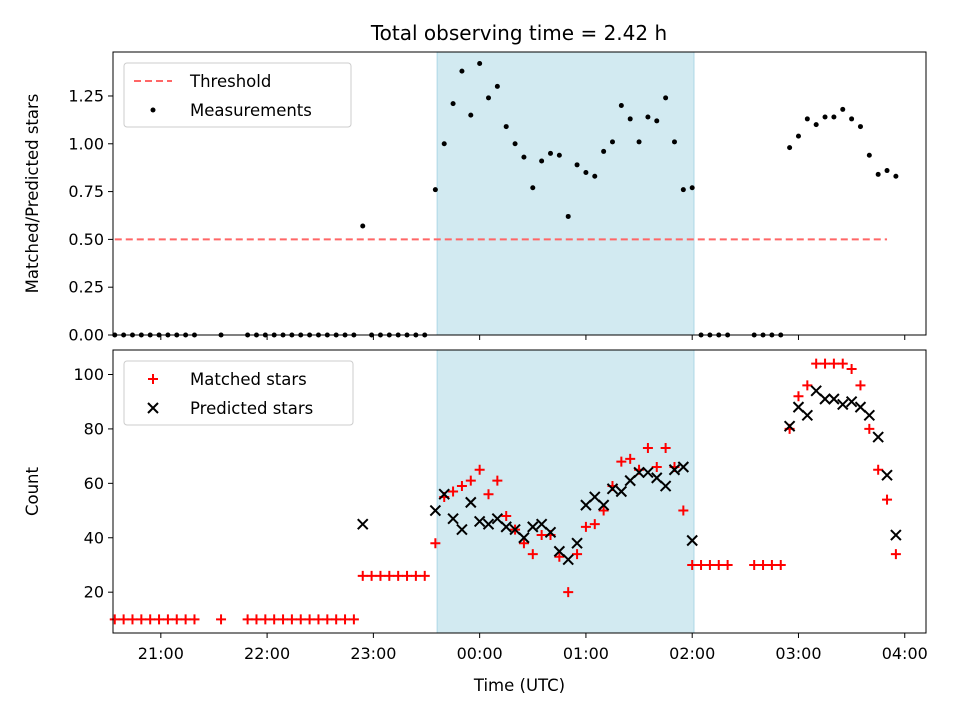  I want to click on legend-box, so click(237, 95).